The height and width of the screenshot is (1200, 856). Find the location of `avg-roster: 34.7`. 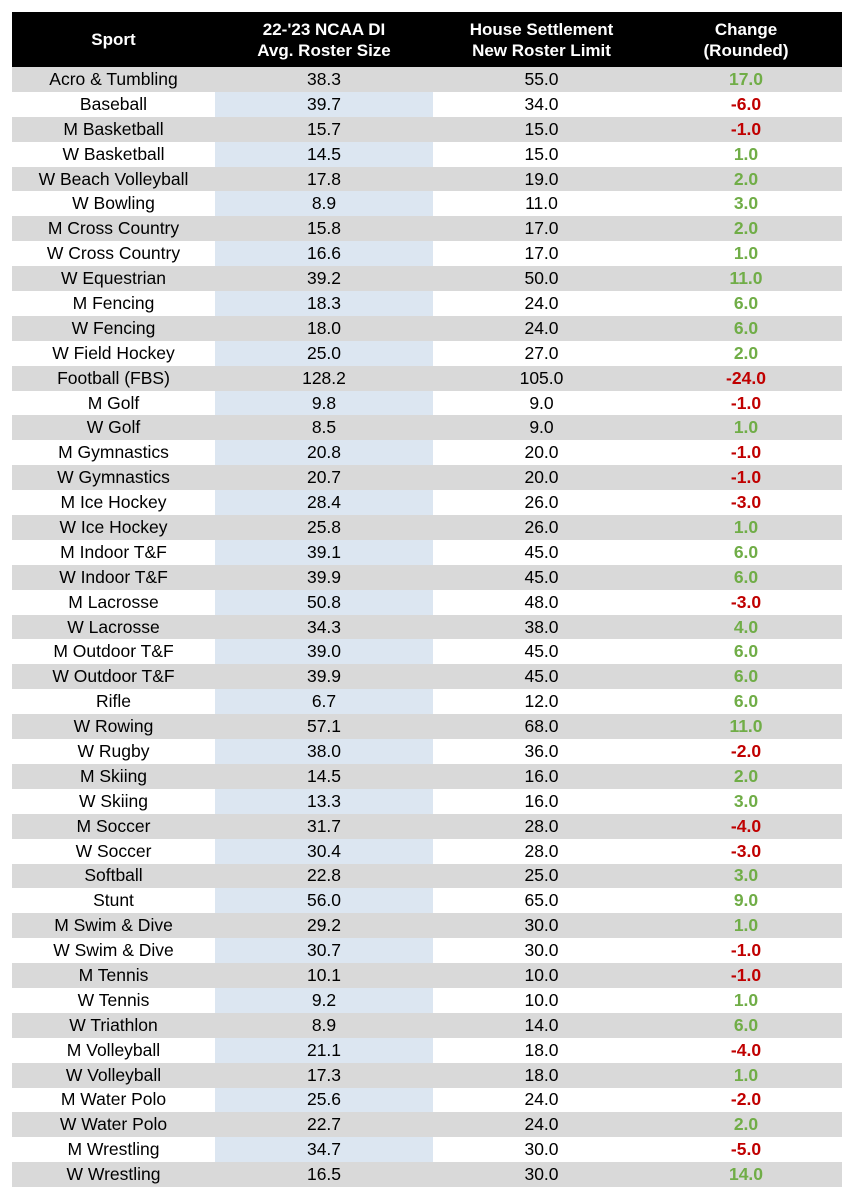

avg-roster: 34.7 is located at coordinates (324, 1150).